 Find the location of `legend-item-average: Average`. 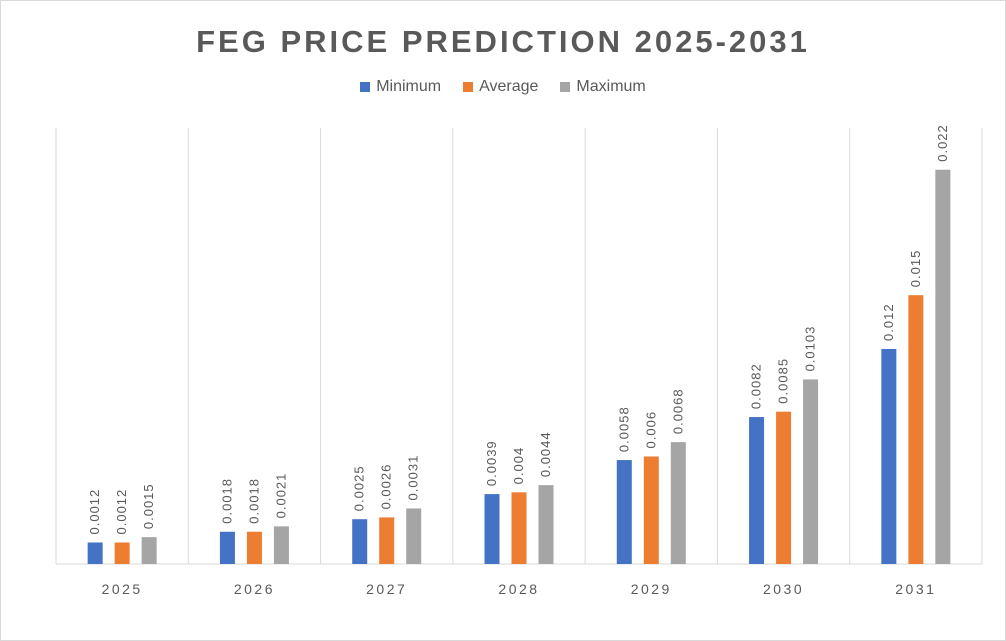

legend-item-average: Average is located at coordinates (500, 87).